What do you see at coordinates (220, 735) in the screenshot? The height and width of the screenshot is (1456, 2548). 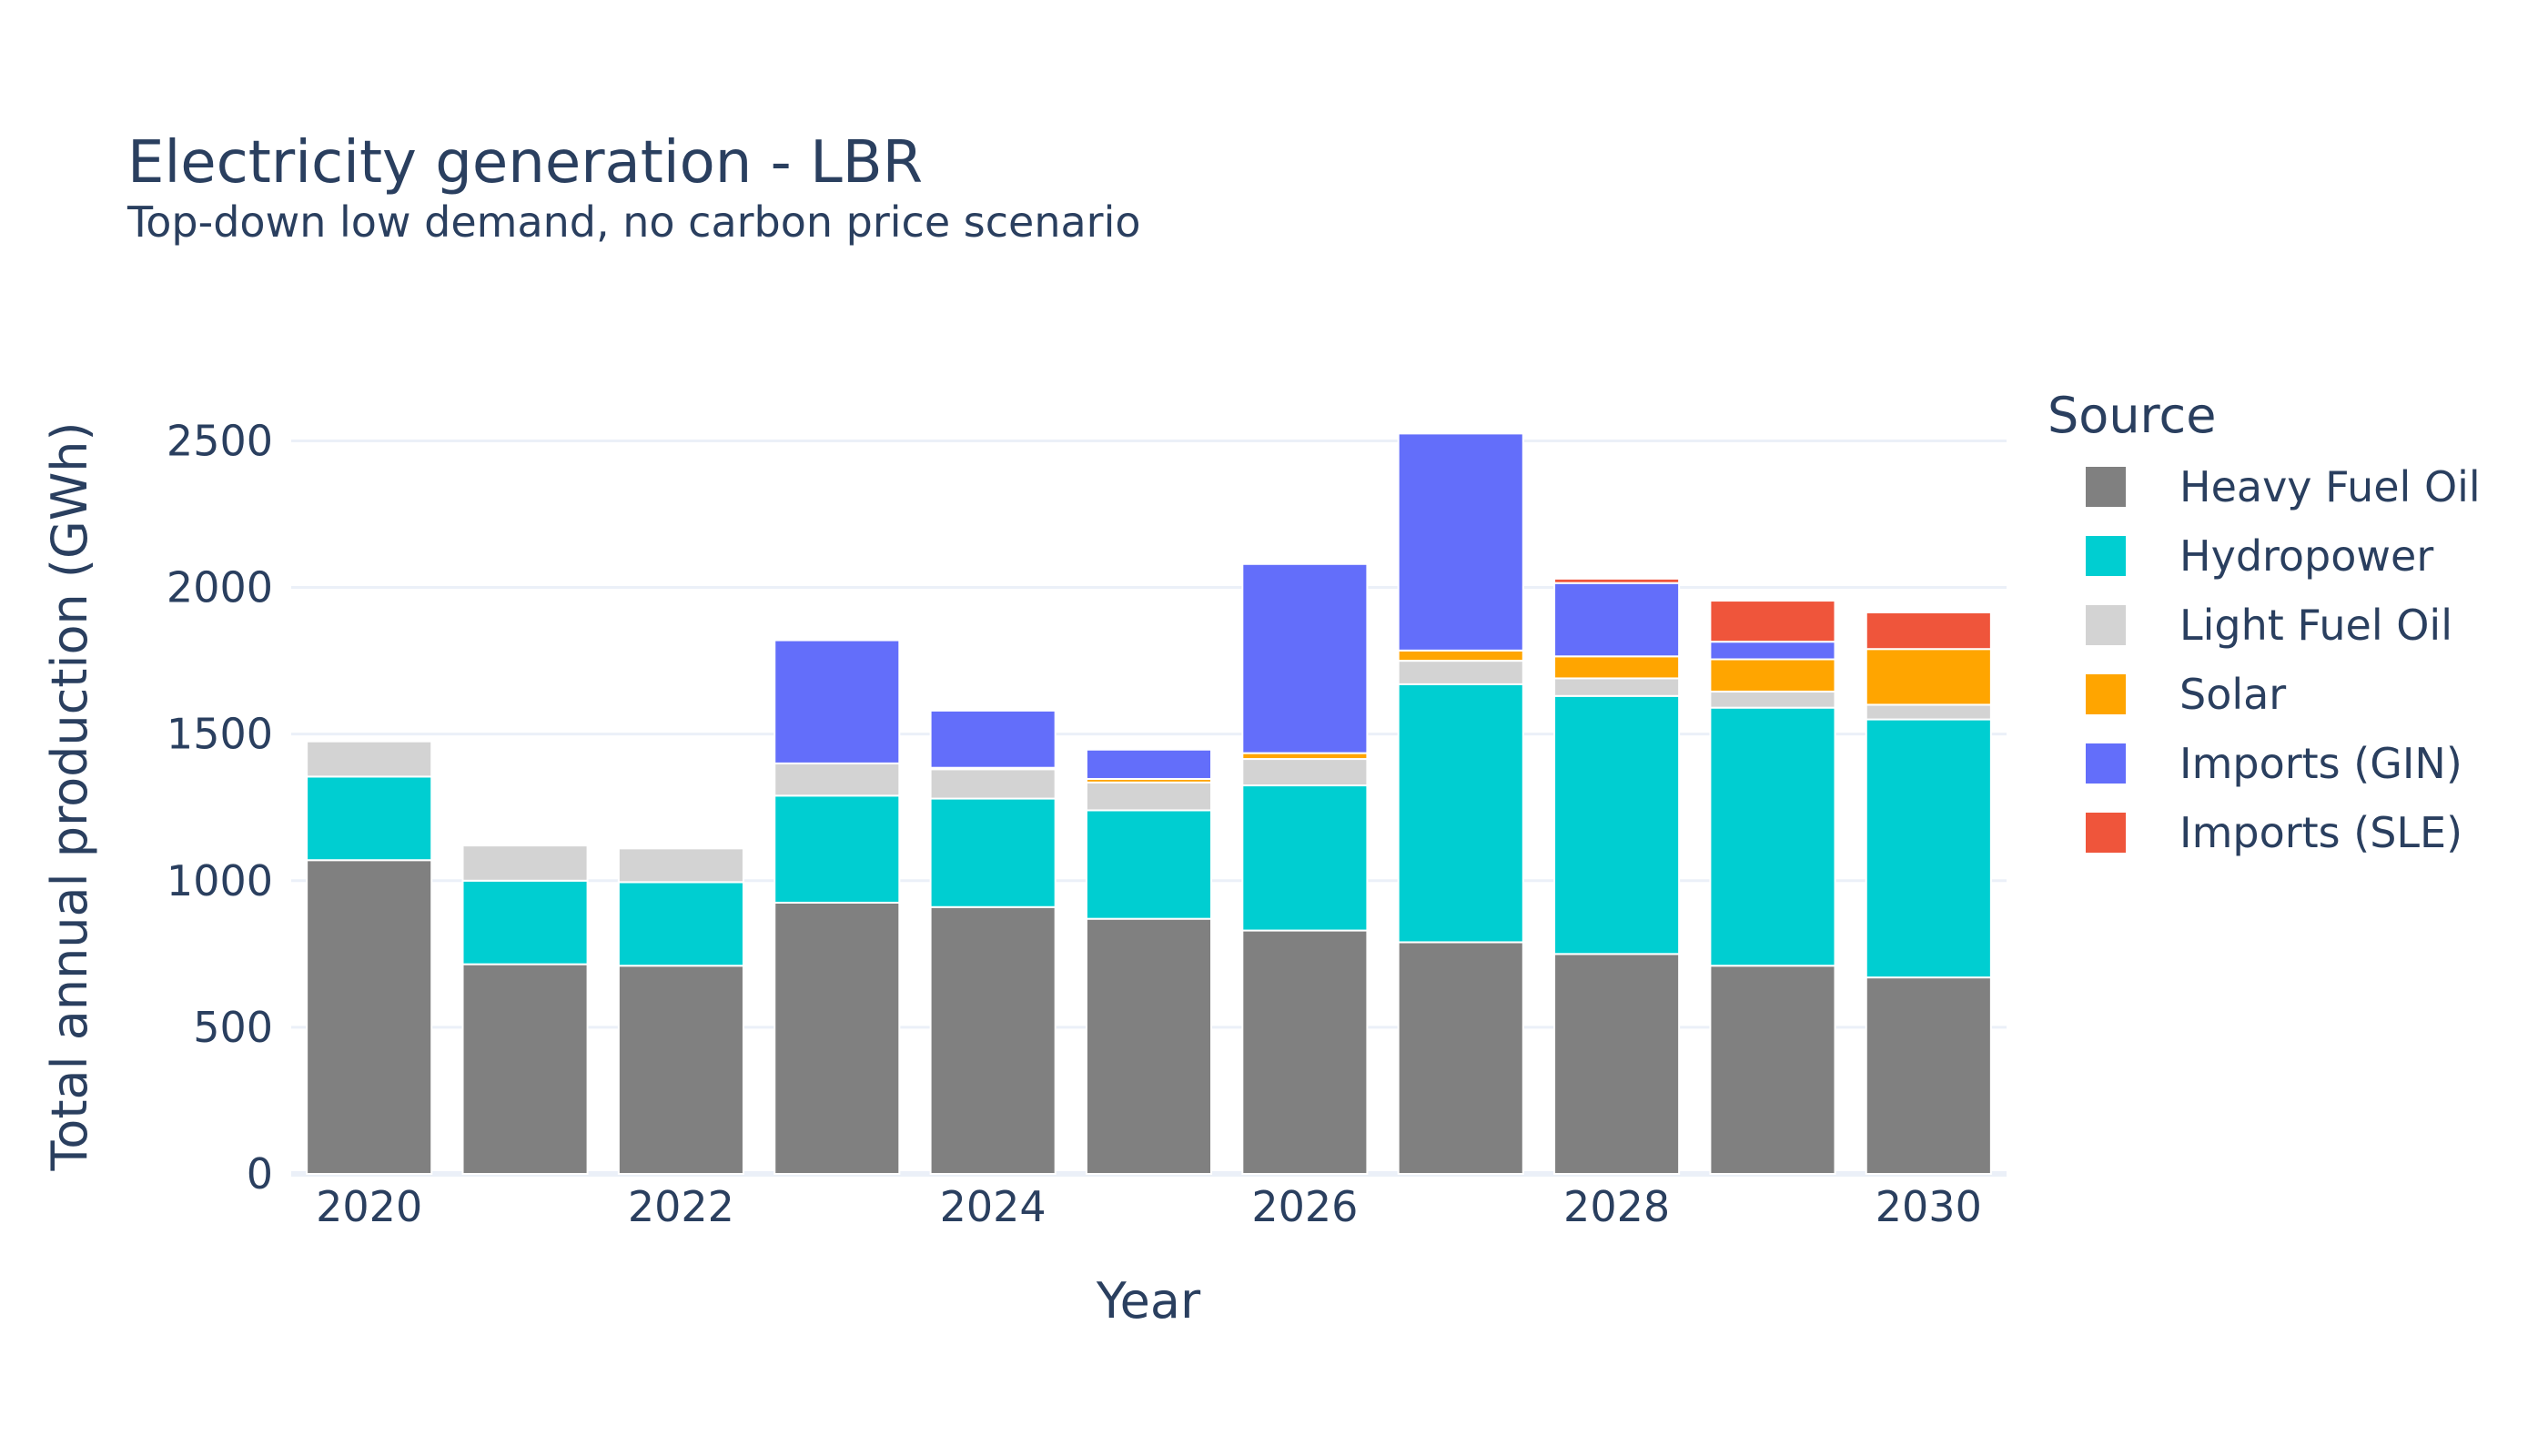 I see `y-tick-label: 1500` at bounding box center [220, 735].